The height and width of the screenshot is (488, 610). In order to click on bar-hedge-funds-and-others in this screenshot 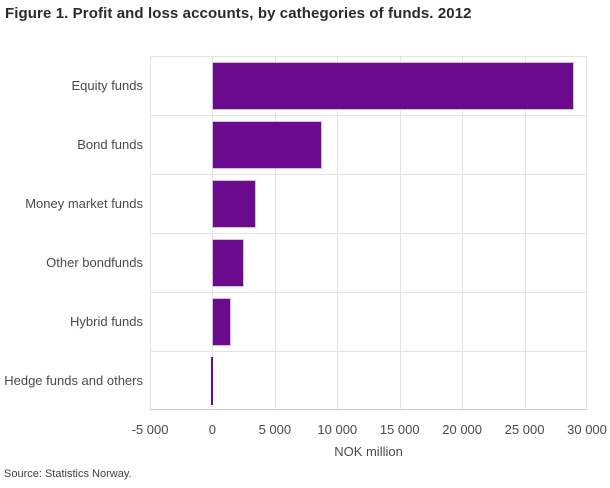, I will do `click(212, 381)`.